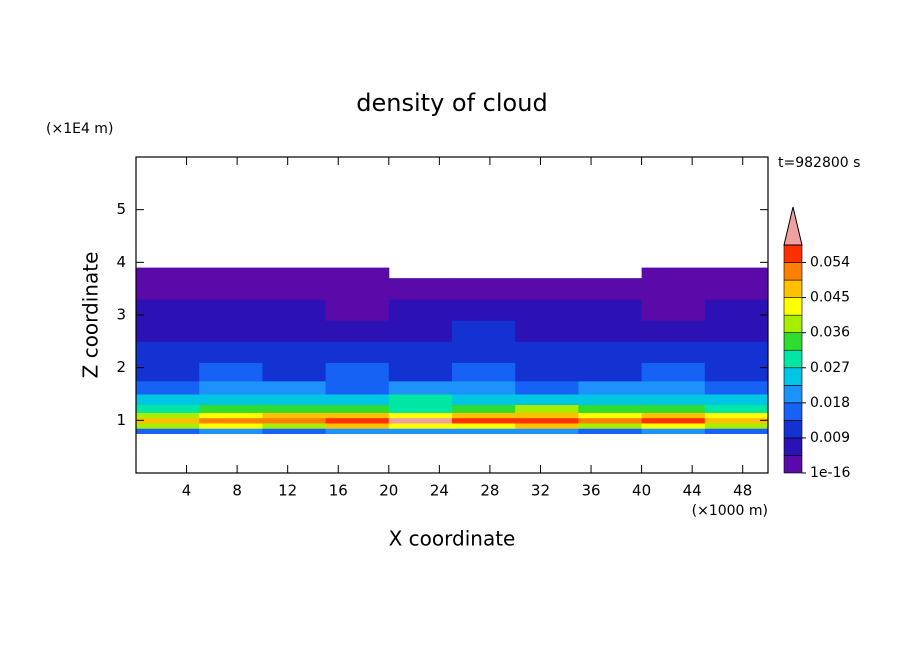  I want to click on x-tick-label: 36, so click(590, 491).